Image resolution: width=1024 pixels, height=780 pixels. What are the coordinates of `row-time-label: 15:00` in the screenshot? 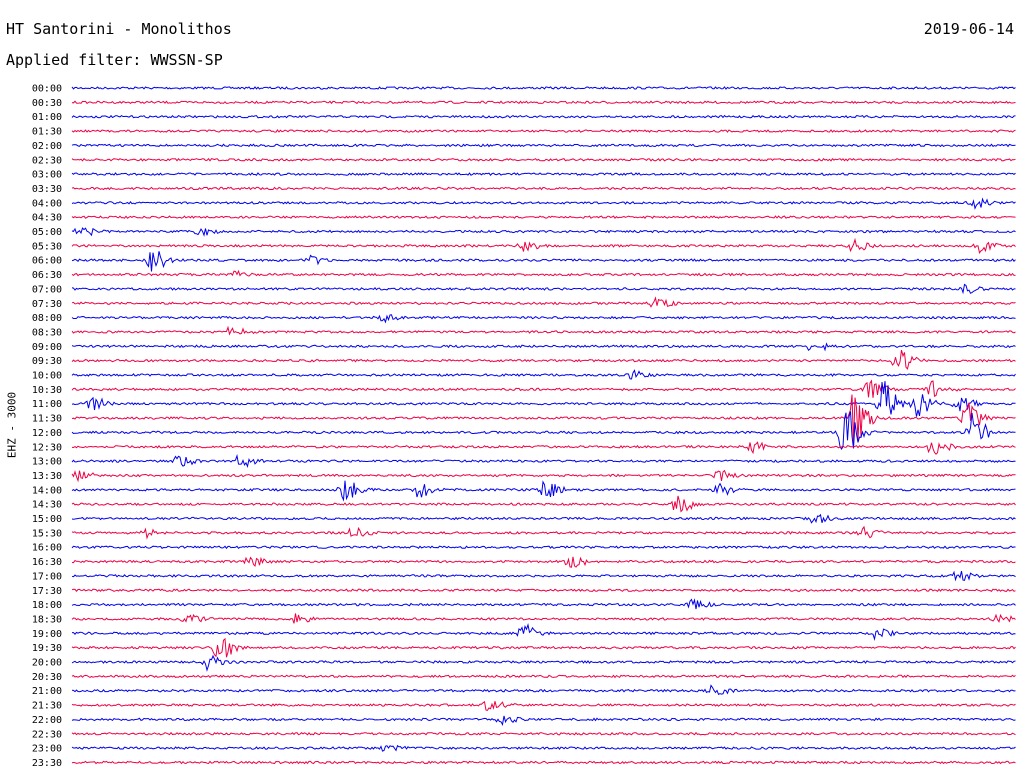 It's located at (47, 519).